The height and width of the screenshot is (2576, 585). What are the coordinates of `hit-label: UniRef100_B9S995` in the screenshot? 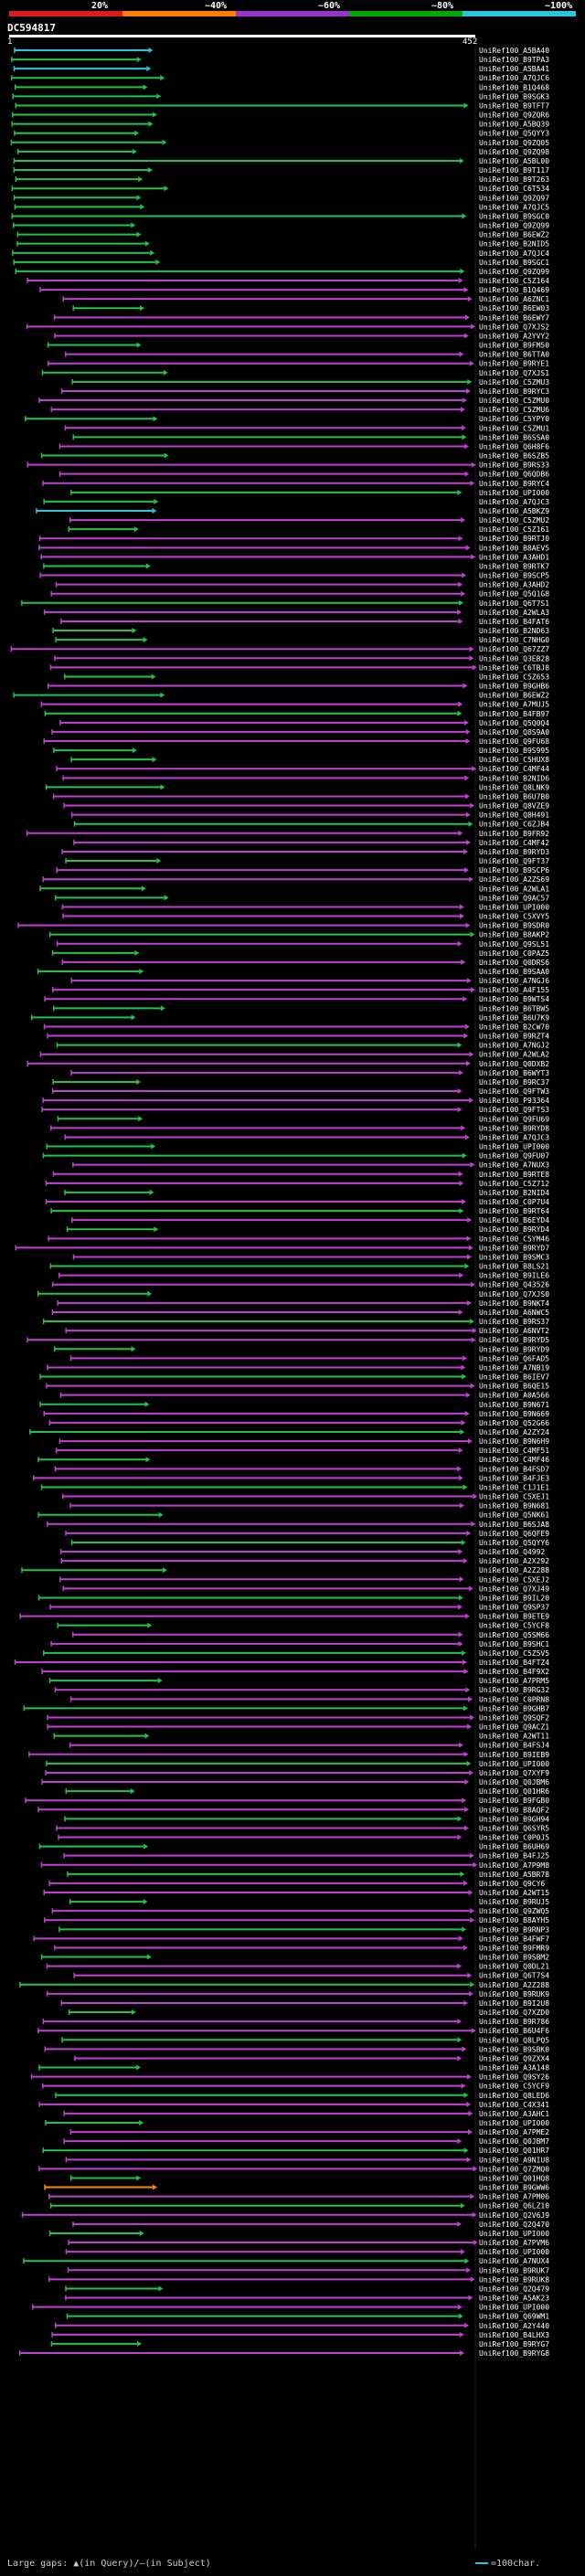 It's located at (514, 751).